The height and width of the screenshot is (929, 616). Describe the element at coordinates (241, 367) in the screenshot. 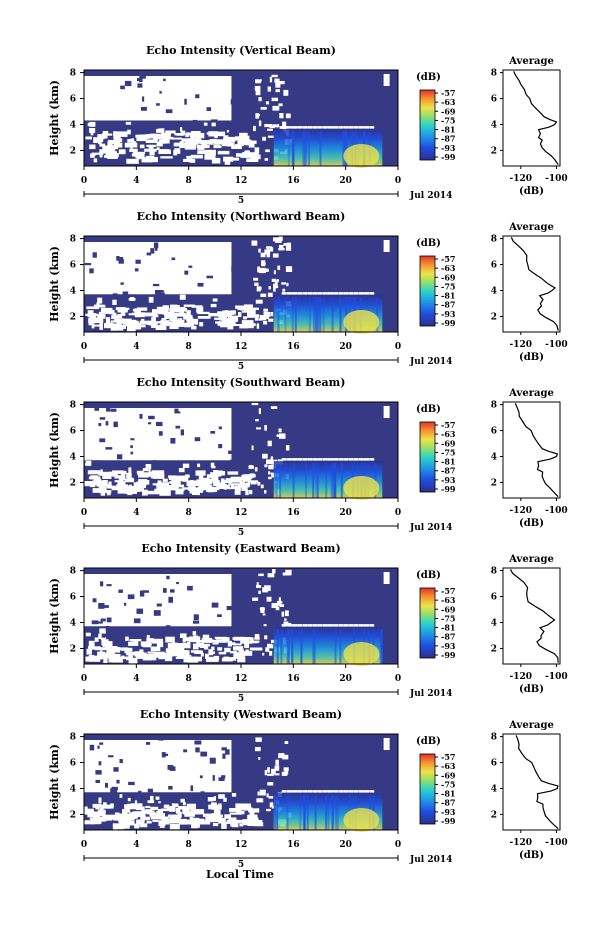

I see `date-tick-label: 5` at that location.